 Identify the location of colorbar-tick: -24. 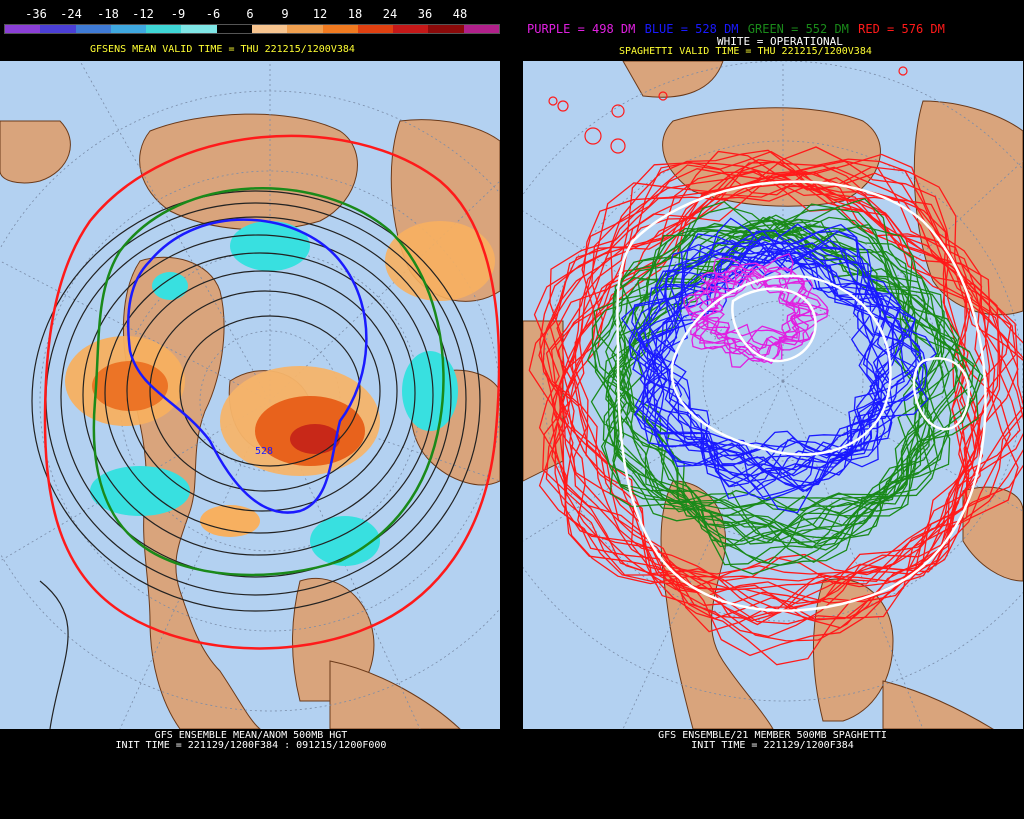
(71, 14).